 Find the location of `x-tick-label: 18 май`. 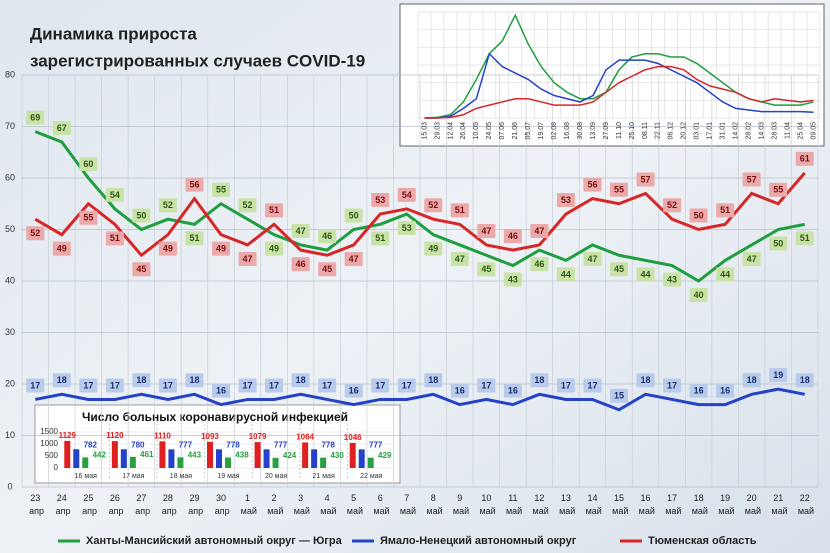

x-tick-label: 18 май is located at coordinates (698, 504).